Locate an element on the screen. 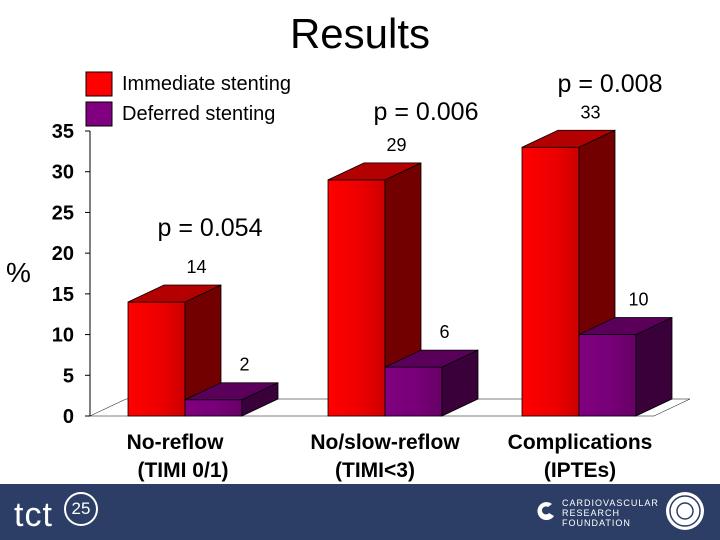 Image resolution: width=720 pixels, height=540 pixels. p-value-label: p = 0.006 is located at coordinates (426, 112).